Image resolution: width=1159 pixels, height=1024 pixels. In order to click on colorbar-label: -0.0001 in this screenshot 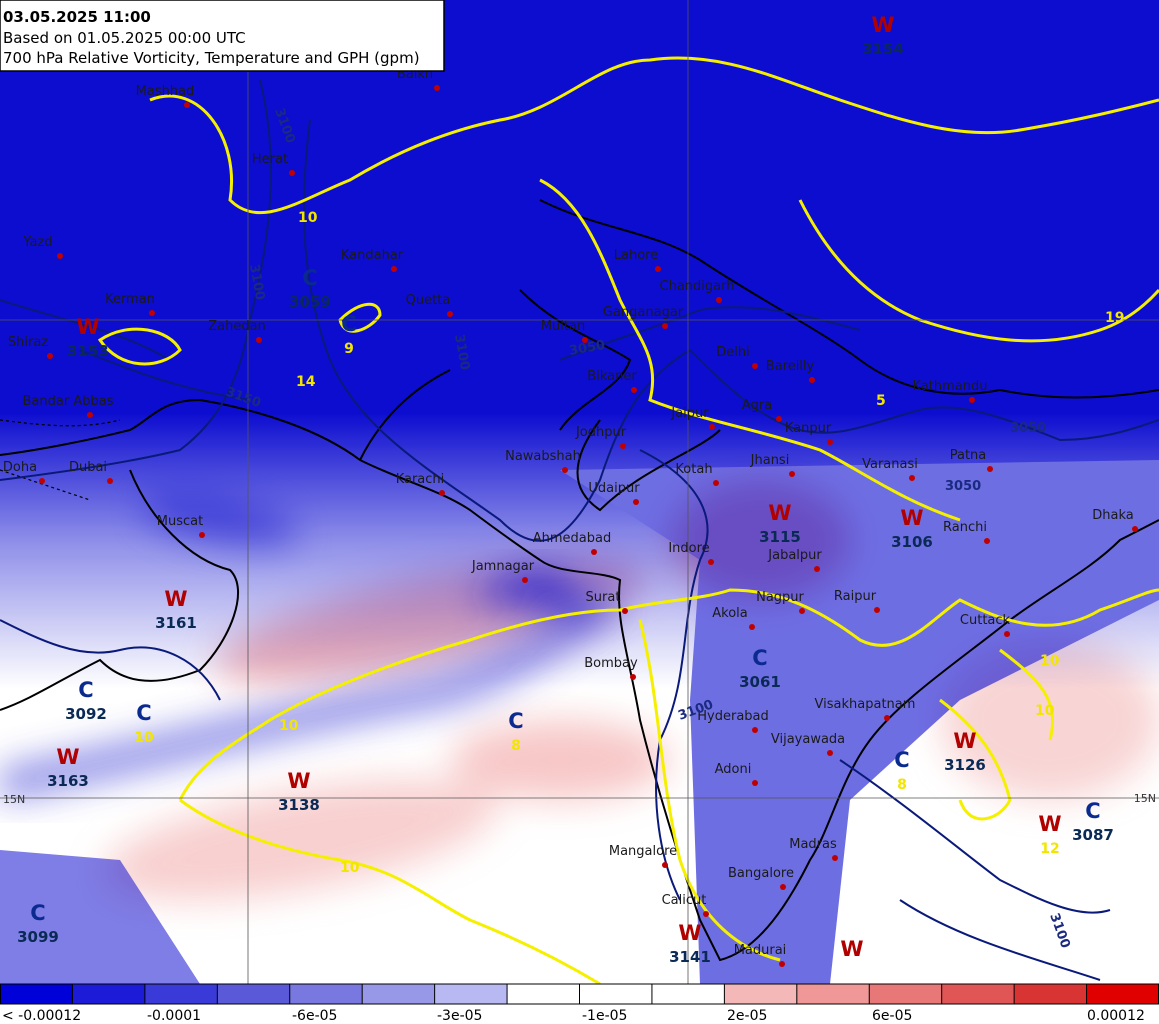, I will do `click(174, 1016)`.